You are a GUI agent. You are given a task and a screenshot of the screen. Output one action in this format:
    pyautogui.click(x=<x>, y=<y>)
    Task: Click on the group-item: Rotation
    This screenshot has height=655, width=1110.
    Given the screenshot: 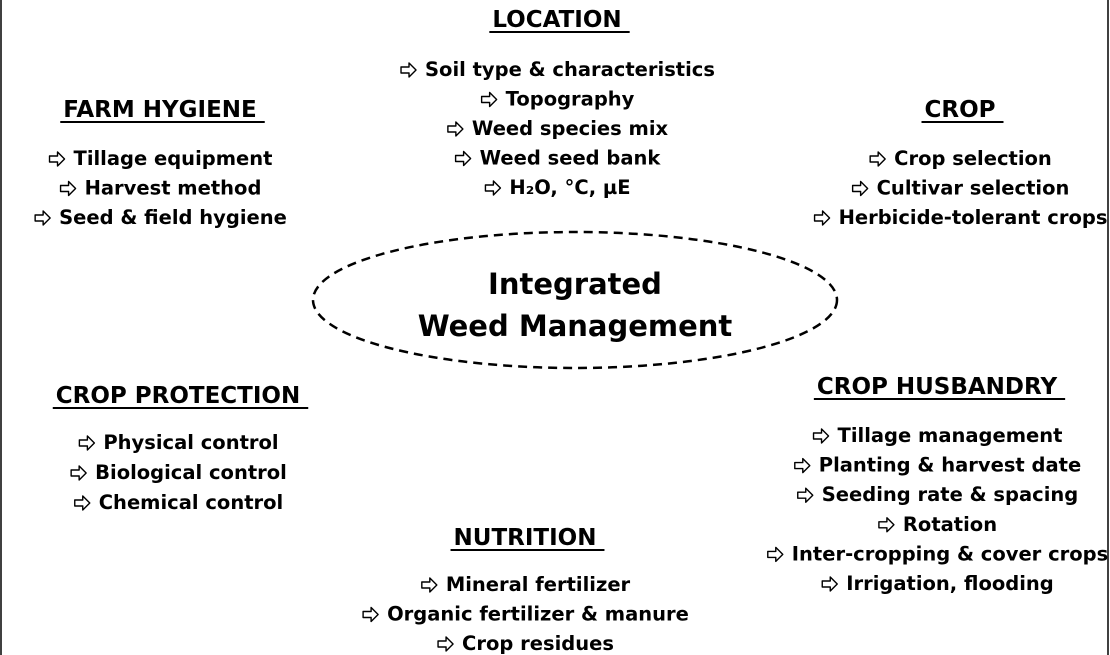 What is the action you would take?
    pyautogui.click(x=950, y=524)
    